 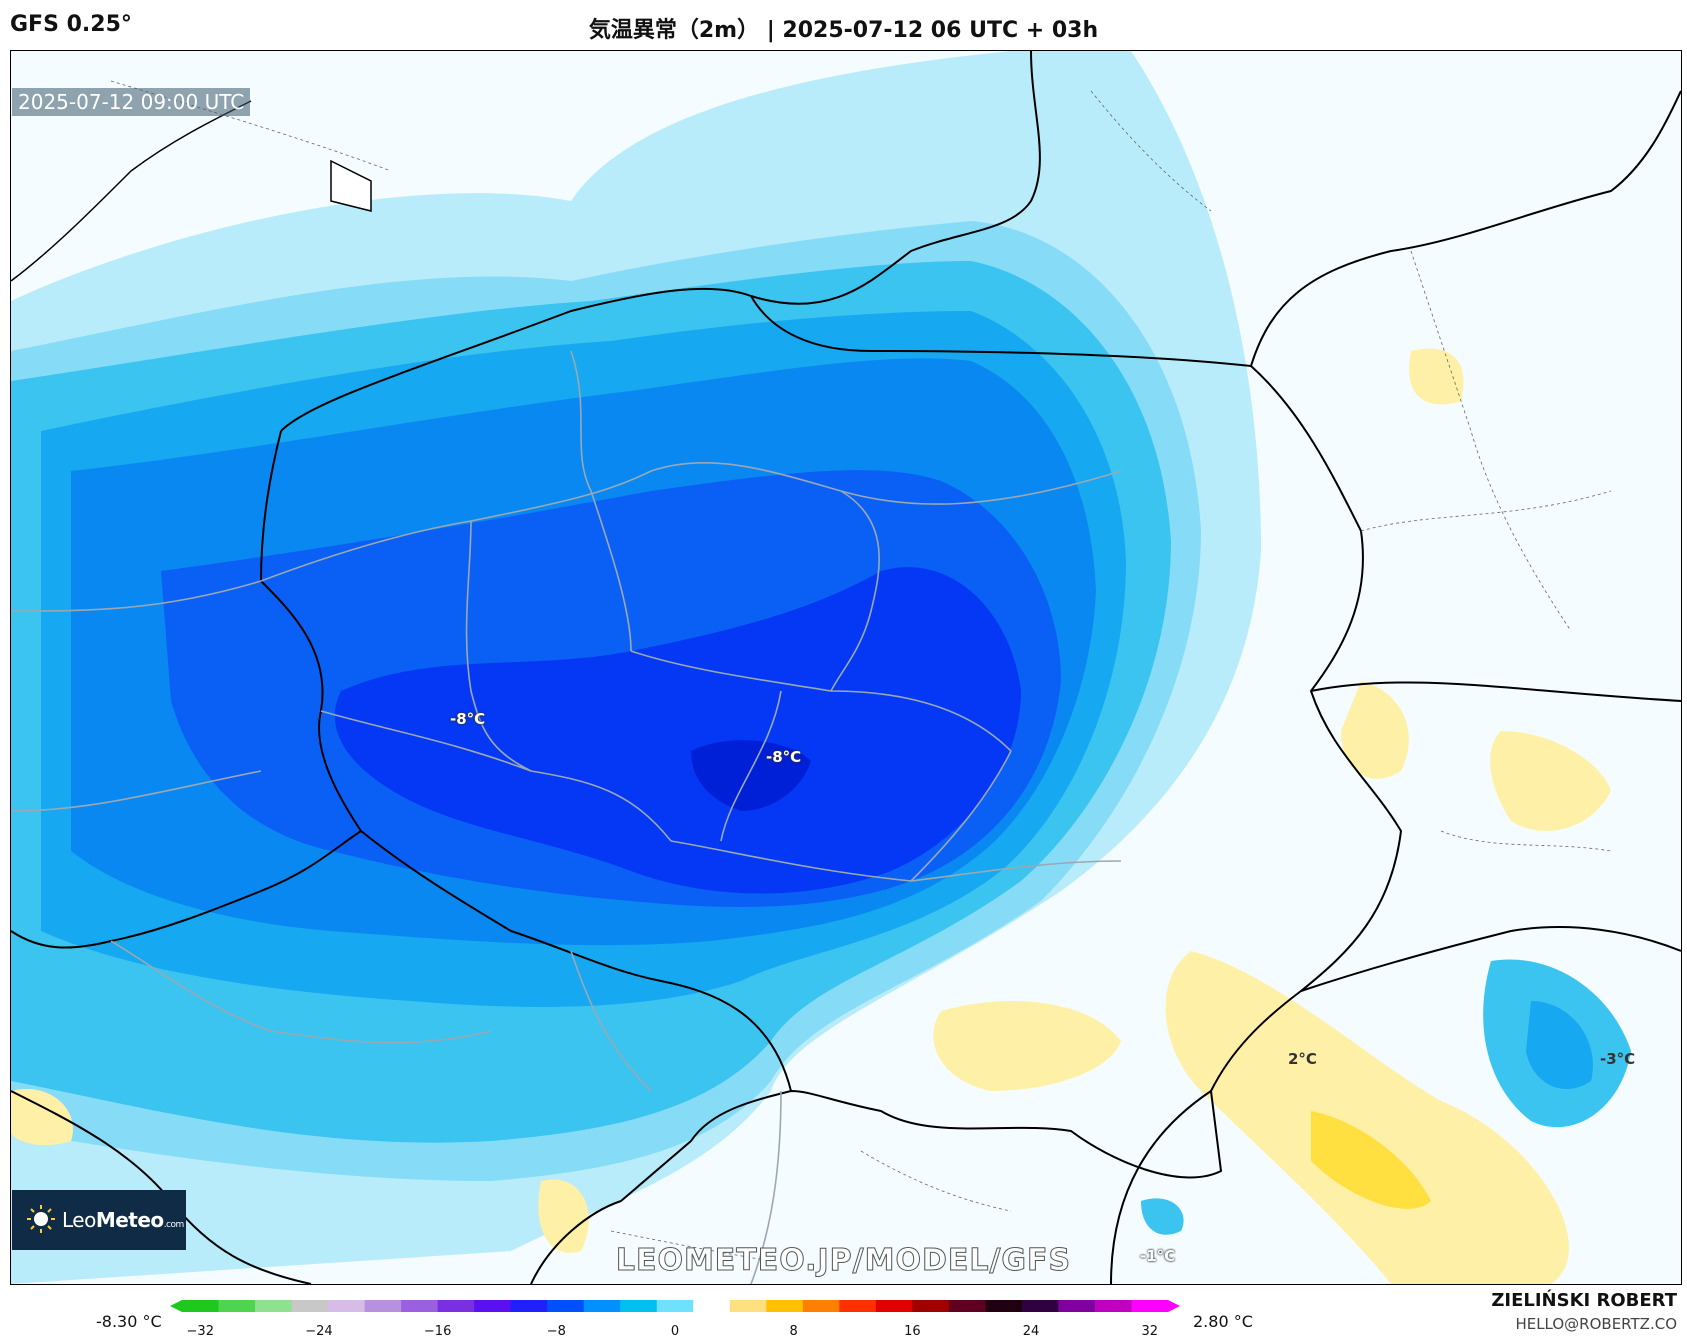 I want to click on legend-min-label: -8.30 °C, so click(x=129, y=1321).